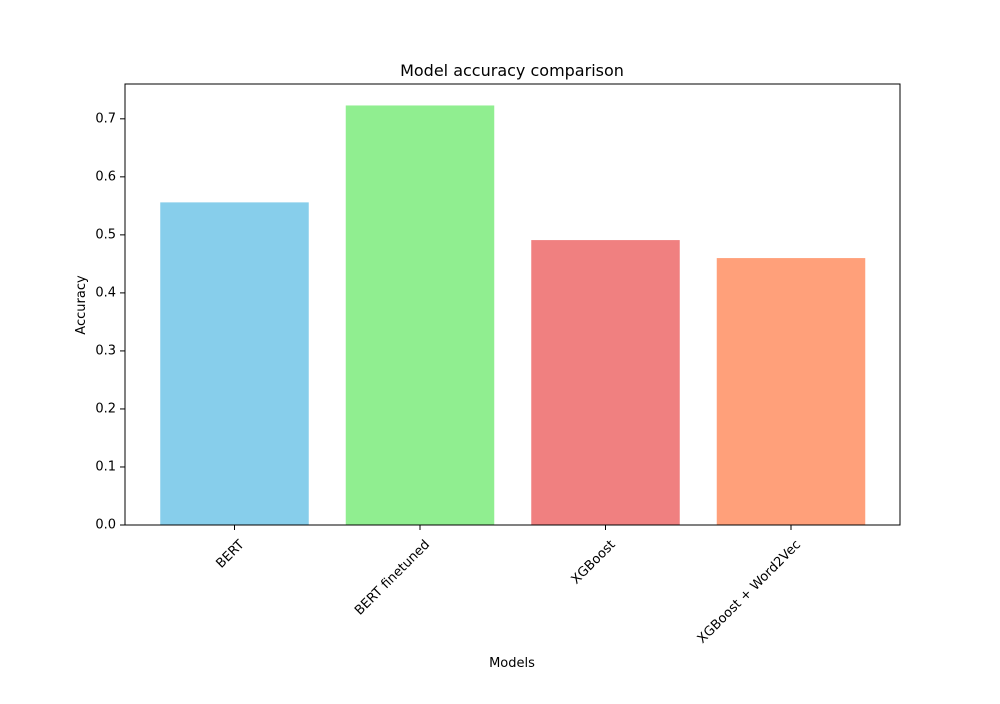  What do you see at coordinates (105, 234) in the screenshot?
I see `y-tick-label: 0.5` at bounding box center [105, 234].